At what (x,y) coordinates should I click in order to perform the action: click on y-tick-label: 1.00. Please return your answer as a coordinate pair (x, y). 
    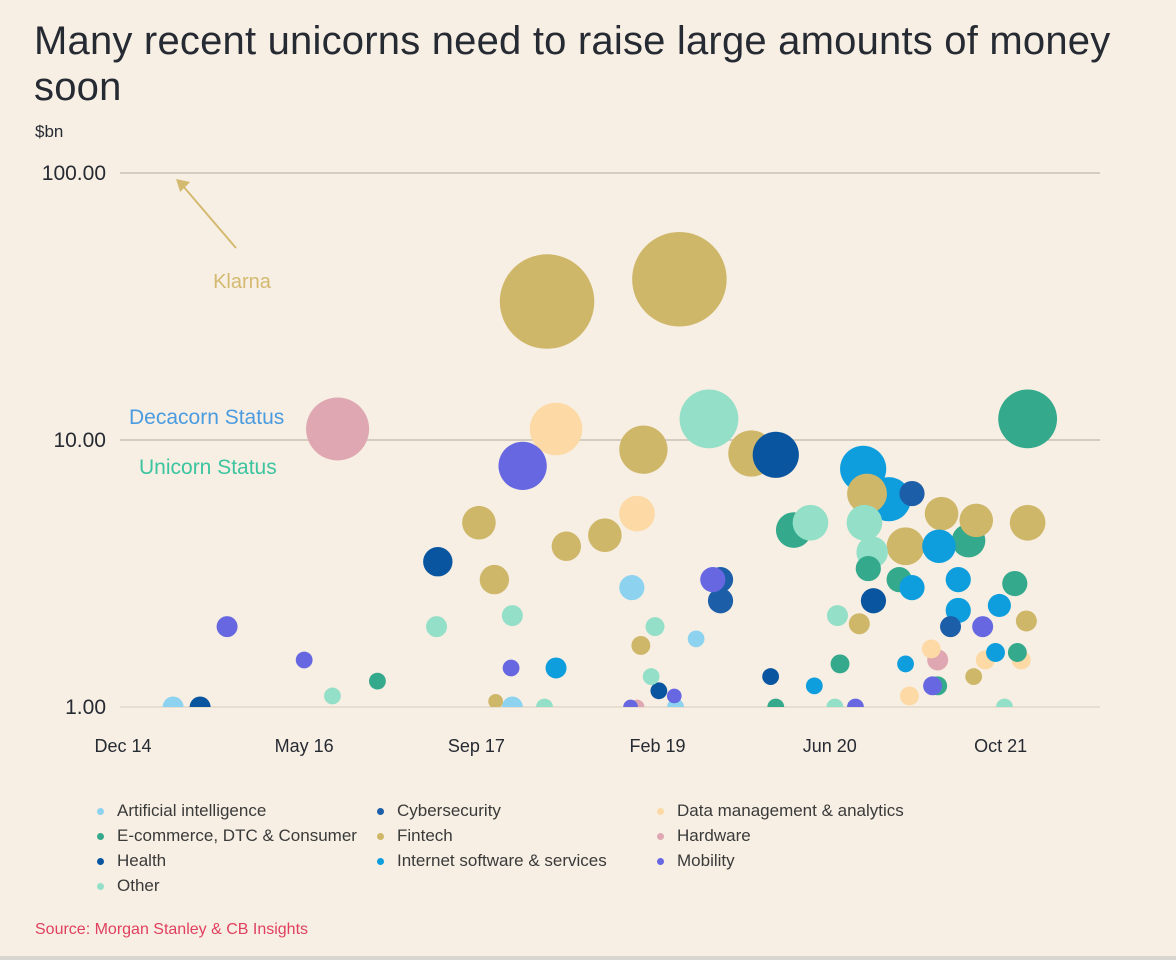
    Looking at the image, I should click on (85, 707).